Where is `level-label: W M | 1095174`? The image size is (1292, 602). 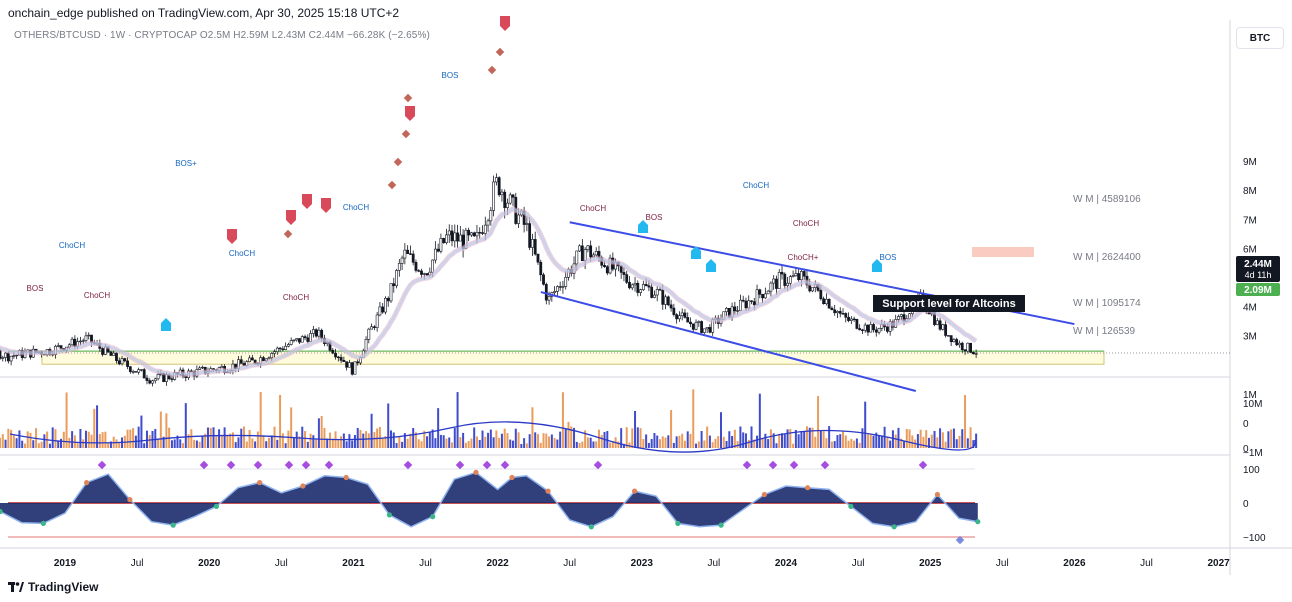 level-label: W M | 1095174 is located at coordinates (1107, 303).